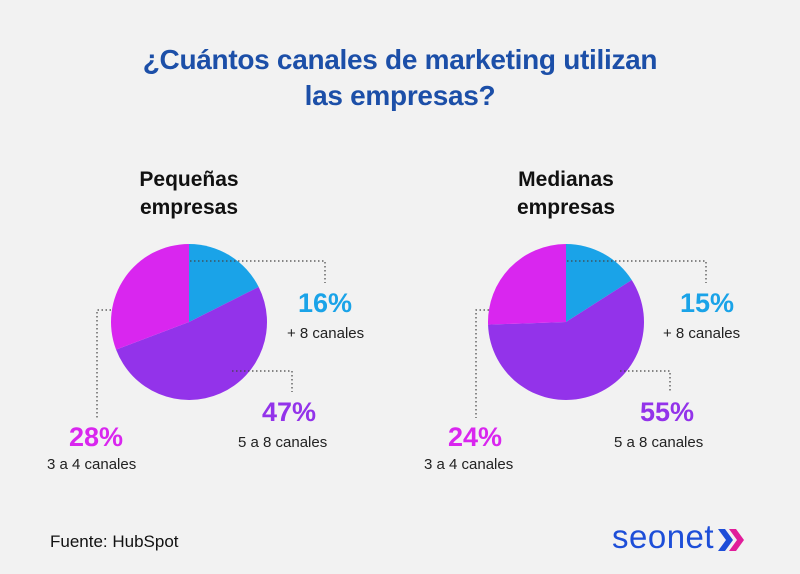 The image size is (800, 574). Describe the element at coordinates (189, 179) in the screenshot. I see `chart-1-title-line-1: Pequeñas` at that location.